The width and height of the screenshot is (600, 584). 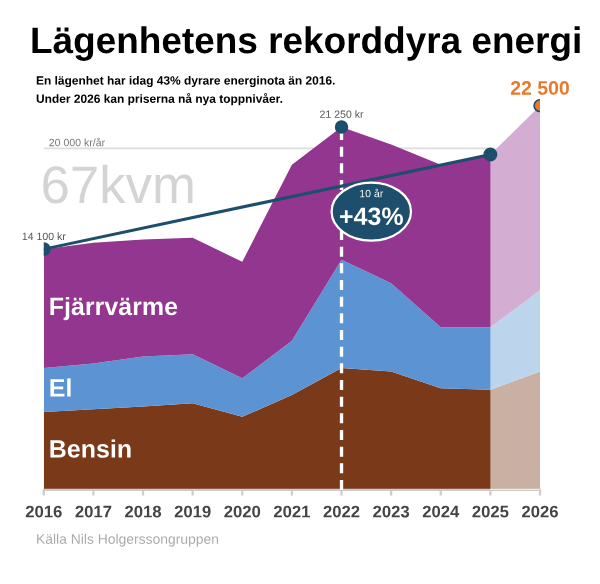 What do you see at coordinates (540, 511) in the screenshot?
I see `x-tick-label: 2026` at bounding box center [540, 511].